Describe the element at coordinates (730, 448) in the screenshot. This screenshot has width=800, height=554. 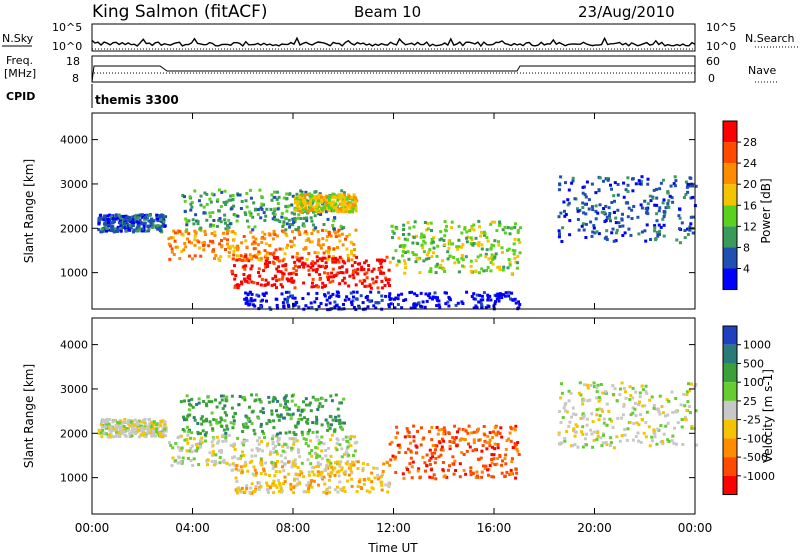
I see `colorbar-swatch` at that location.